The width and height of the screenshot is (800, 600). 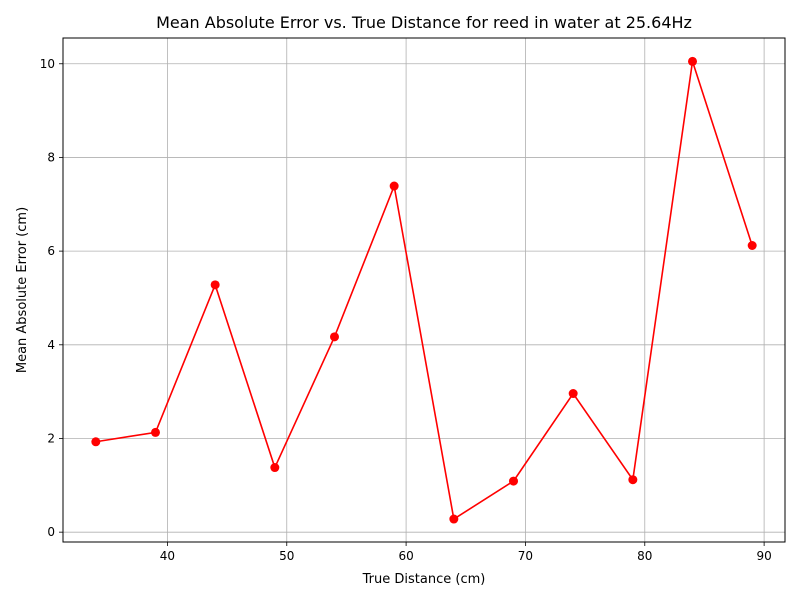 I want to click on y-tick-label: 10, so click(x=47, y=64).